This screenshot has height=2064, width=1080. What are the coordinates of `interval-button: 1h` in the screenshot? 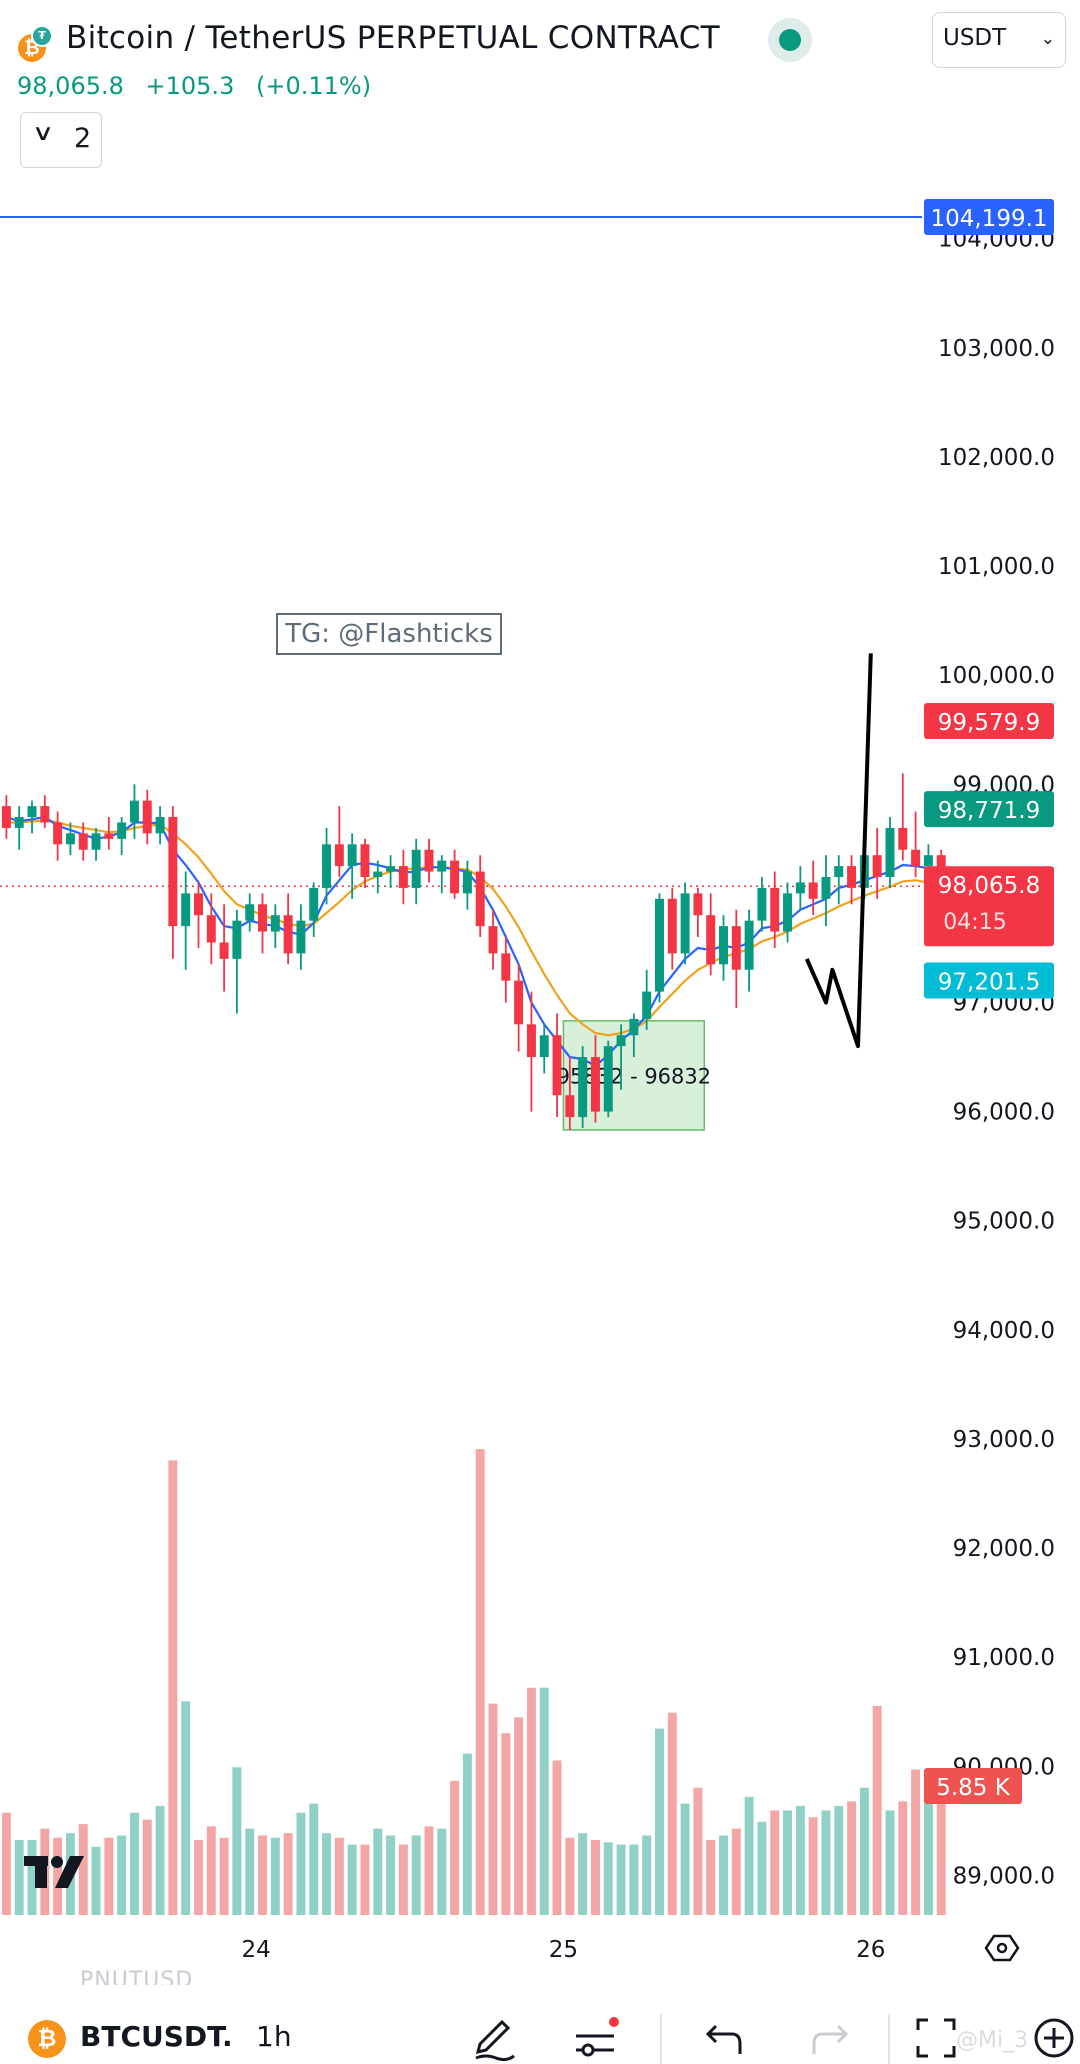 It's located at (274, 2036).